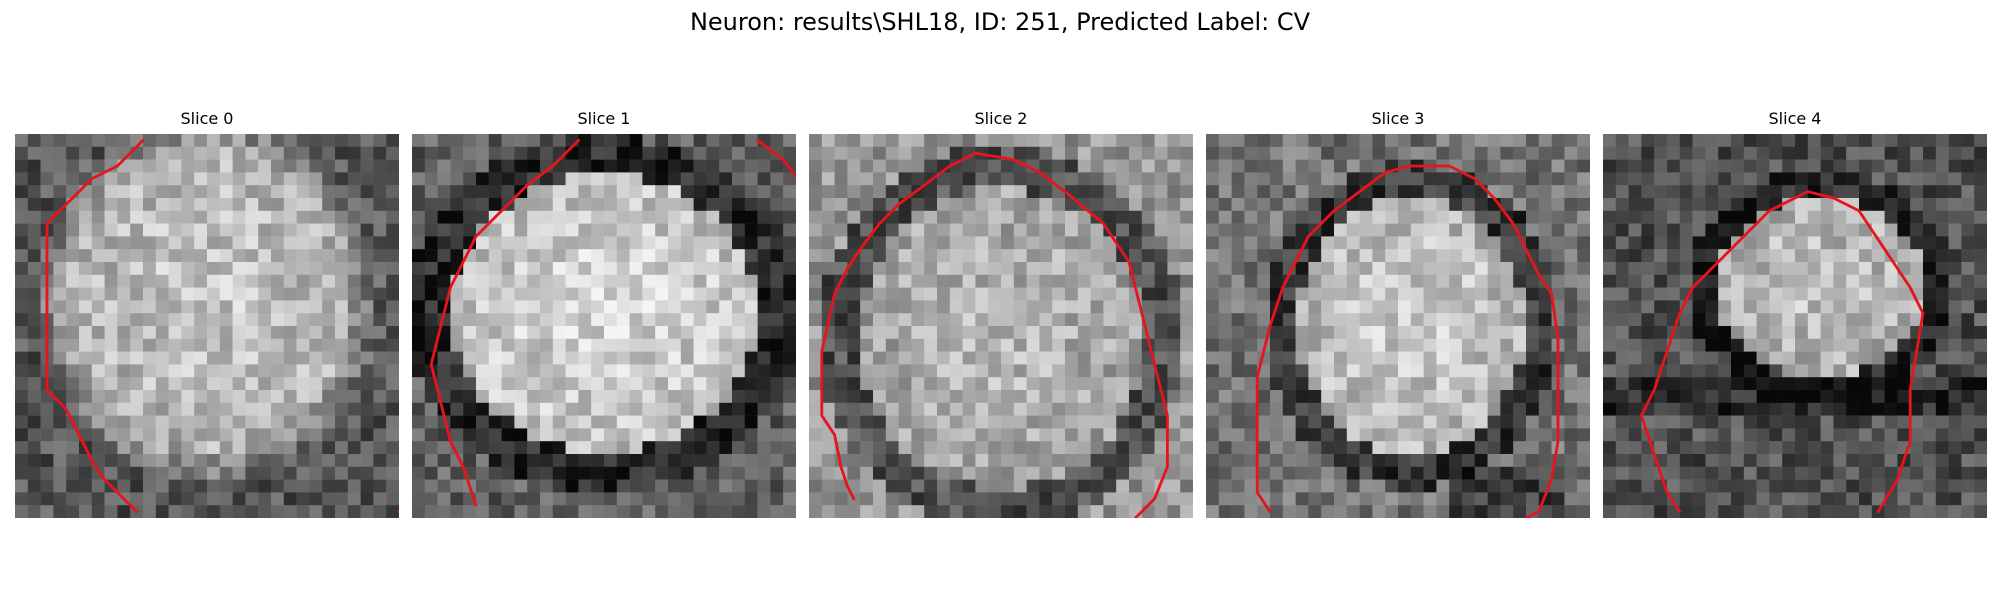  I want to click on slice-title: Slice 1, so click(604, 118).